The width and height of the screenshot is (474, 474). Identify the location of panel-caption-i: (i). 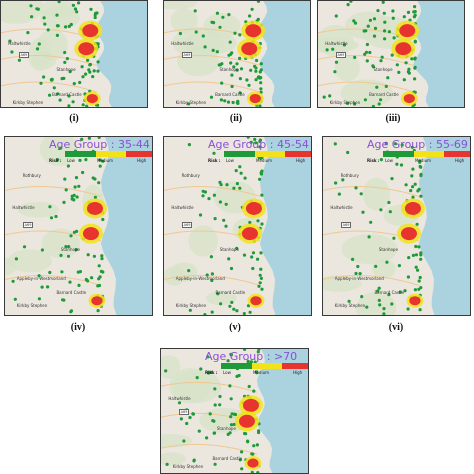
(74, 118).